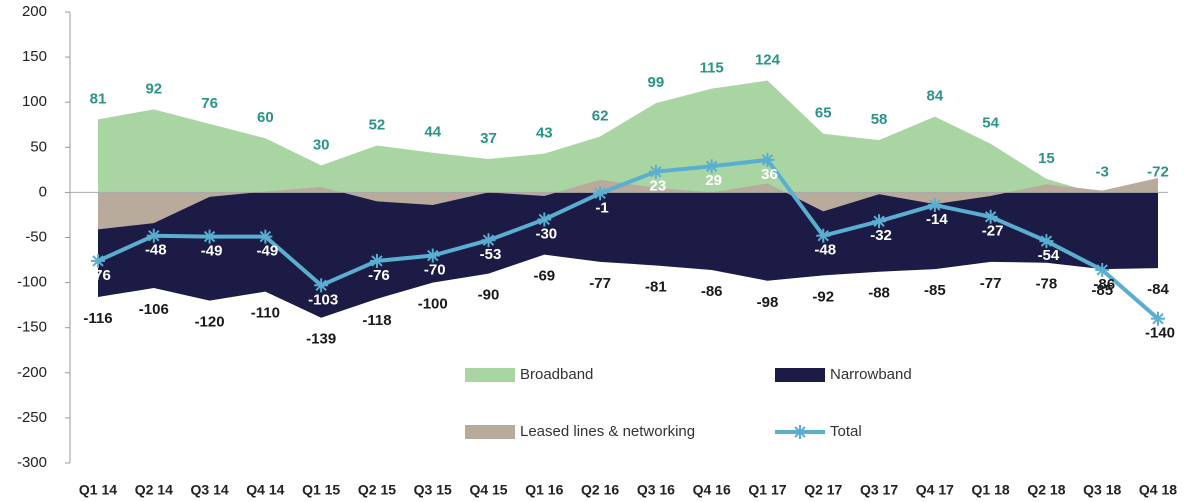 This screenshot has width=1188, height=502. Describe the element at coordinates (38, 146) in the screenshot. I see `y-tick-label: 50` at that location.